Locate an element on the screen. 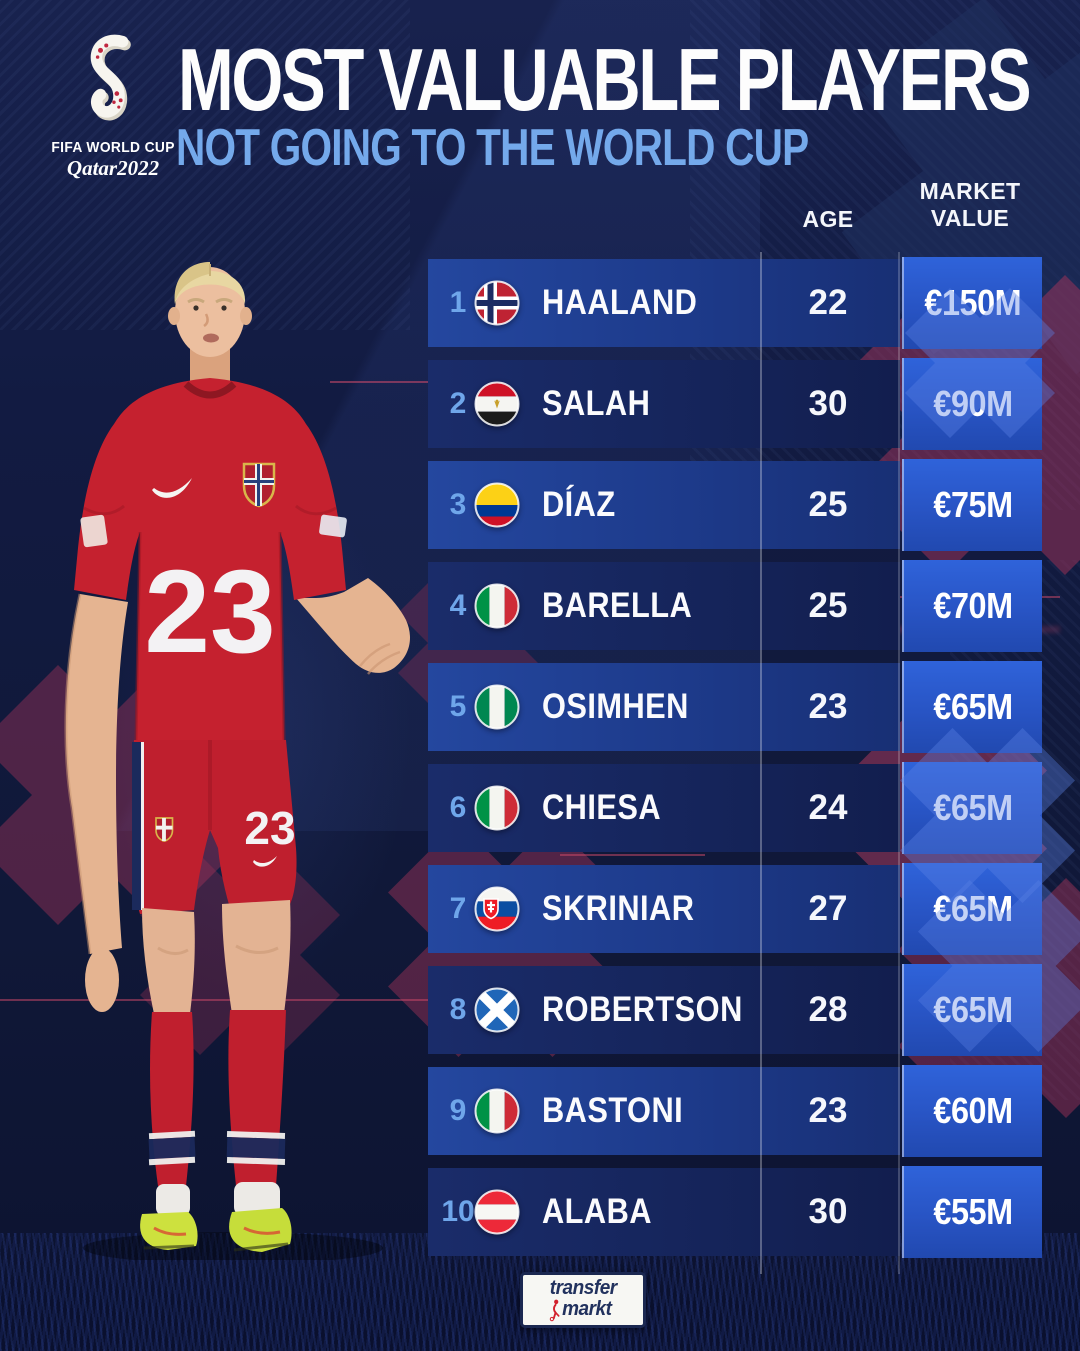 This screenshot has height=1351, width=1080. rank-number: 10 is located at coordinates (458, 1211).